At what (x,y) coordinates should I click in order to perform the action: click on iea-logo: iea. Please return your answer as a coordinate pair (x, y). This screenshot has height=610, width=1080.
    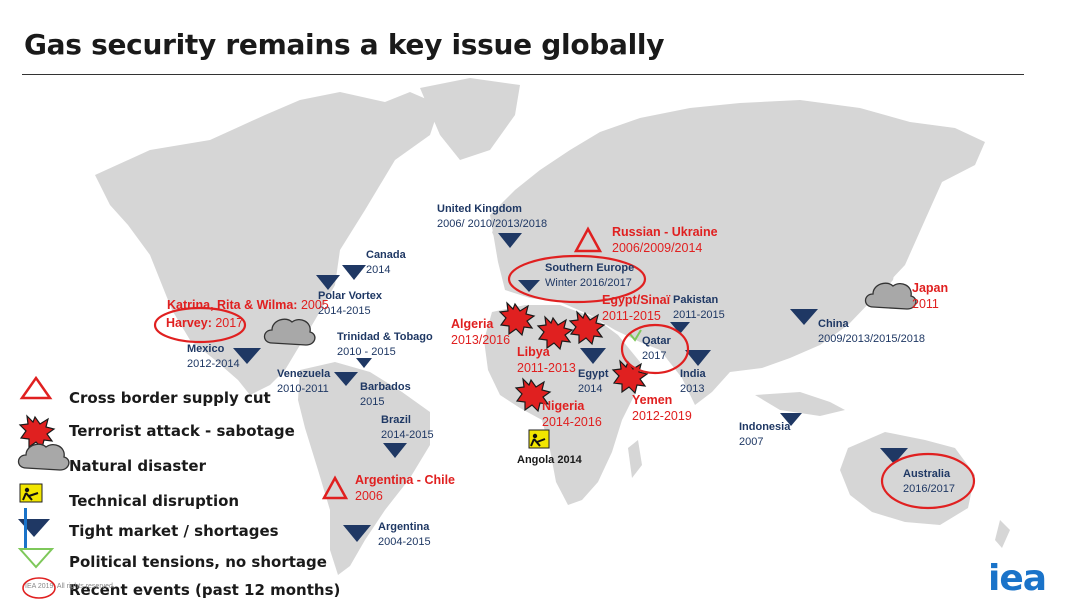
    Looking at the image, I should click on (1017, 578).